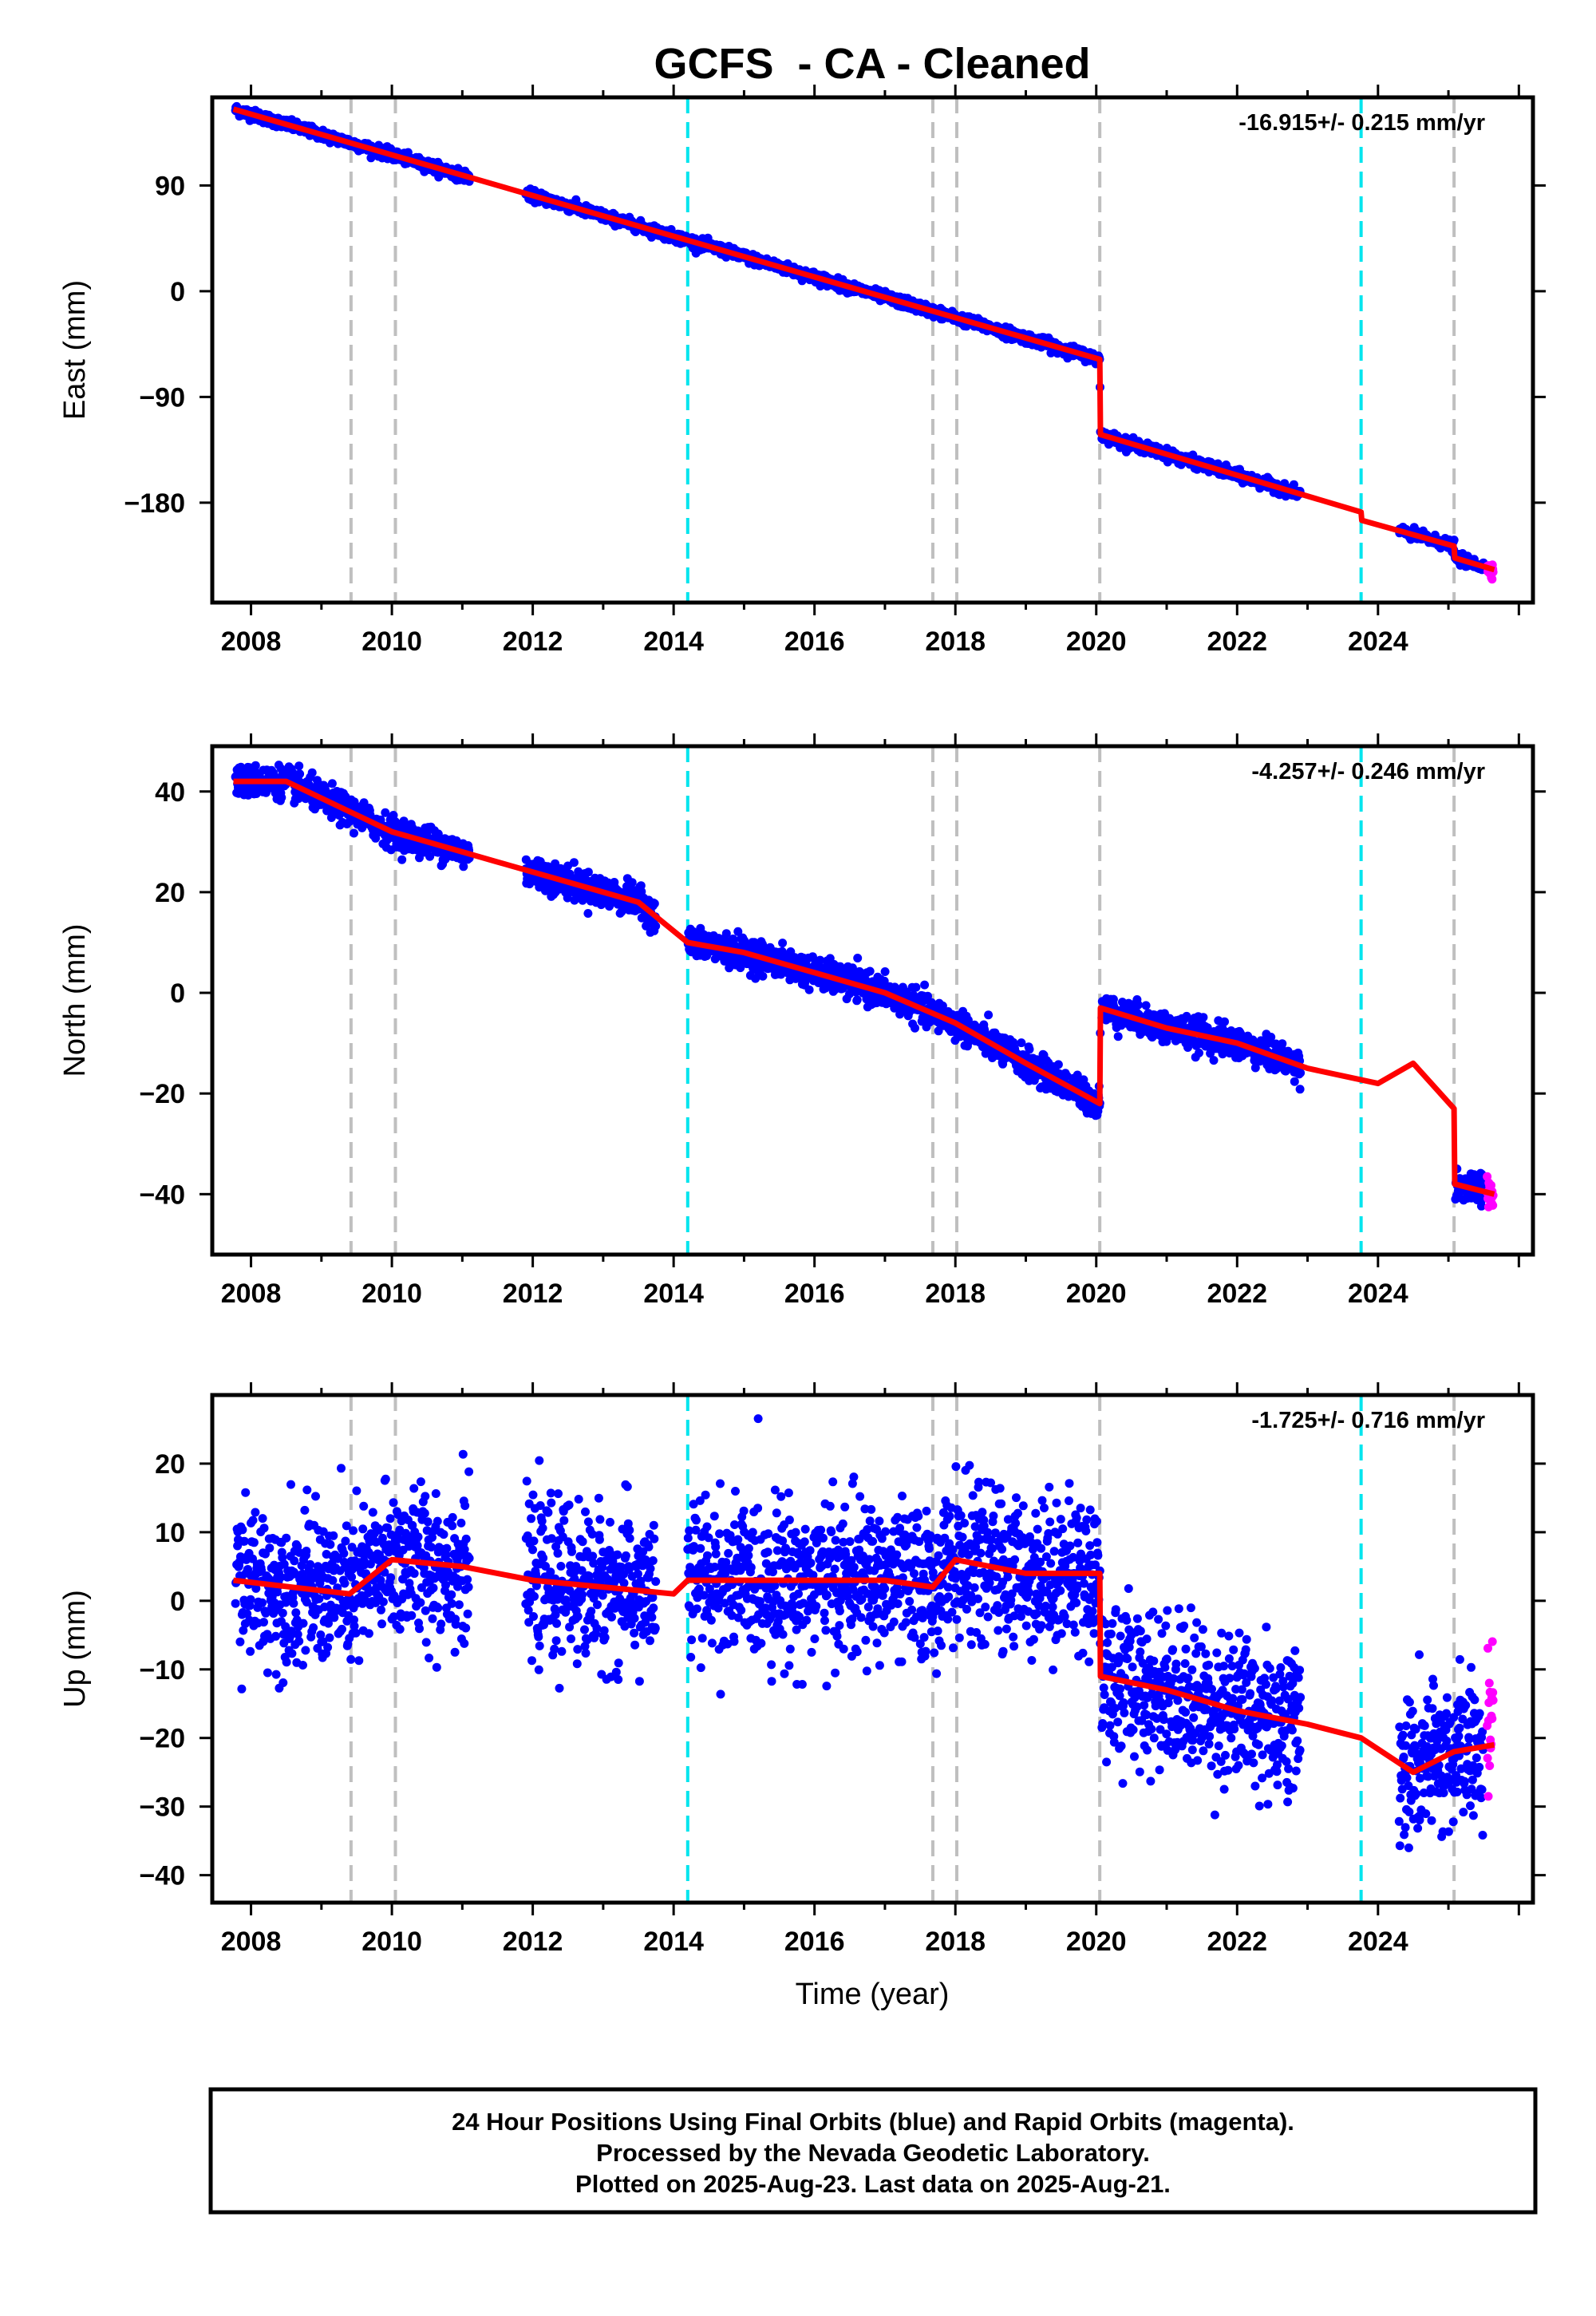 This screenshot has width=1596, height=2316. Describe the element at coordinates (251, 641) in the screenshot. I see `x-tick-label: 2008` at that location.